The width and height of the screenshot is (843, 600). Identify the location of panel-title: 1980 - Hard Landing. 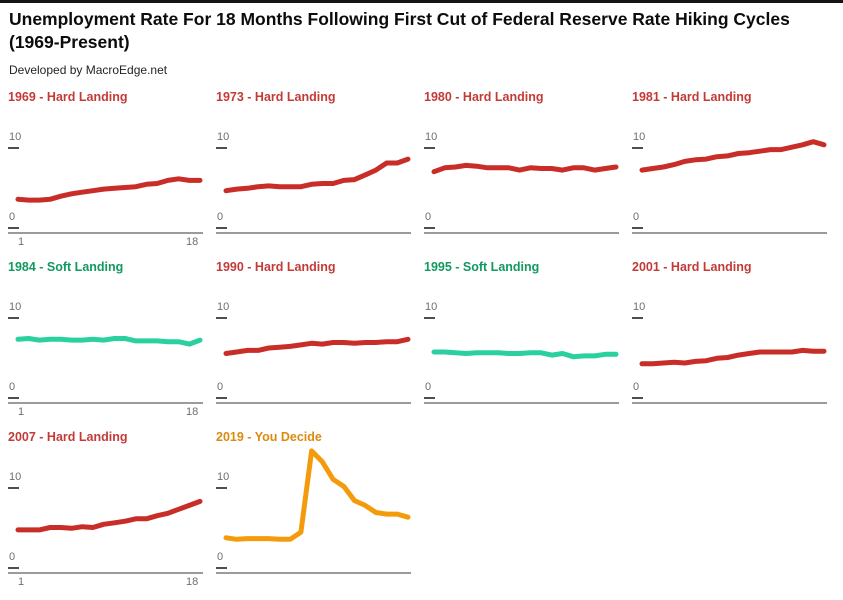
(484, 97).